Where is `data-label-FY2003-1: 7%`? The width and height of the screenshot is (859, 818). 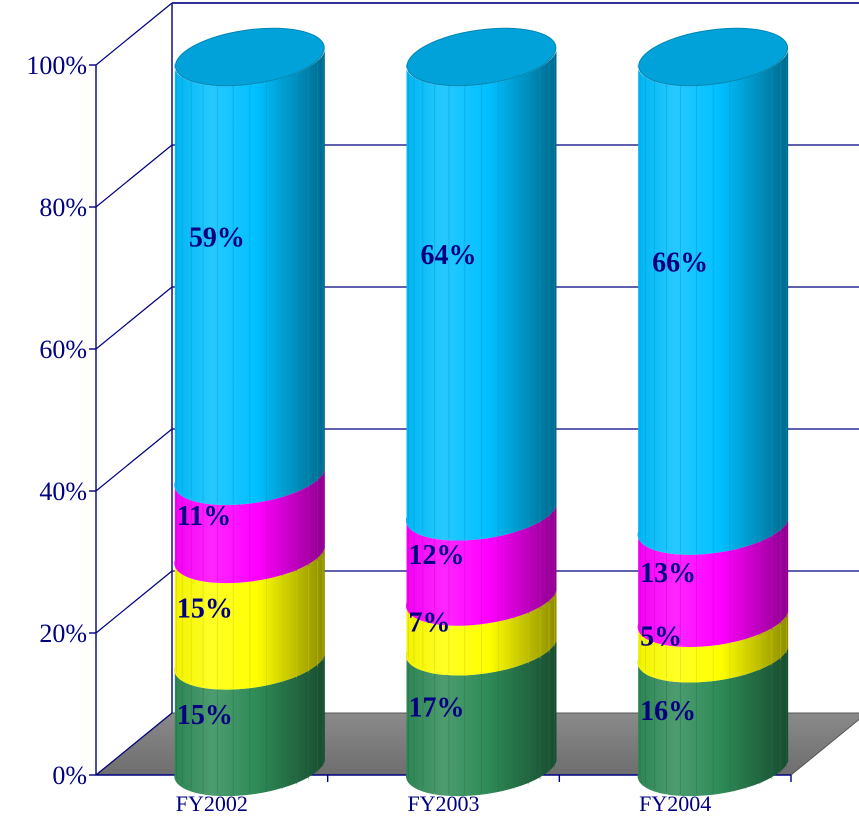 data-label-FY2003-1: 7% is located at coordinates (430, 622).